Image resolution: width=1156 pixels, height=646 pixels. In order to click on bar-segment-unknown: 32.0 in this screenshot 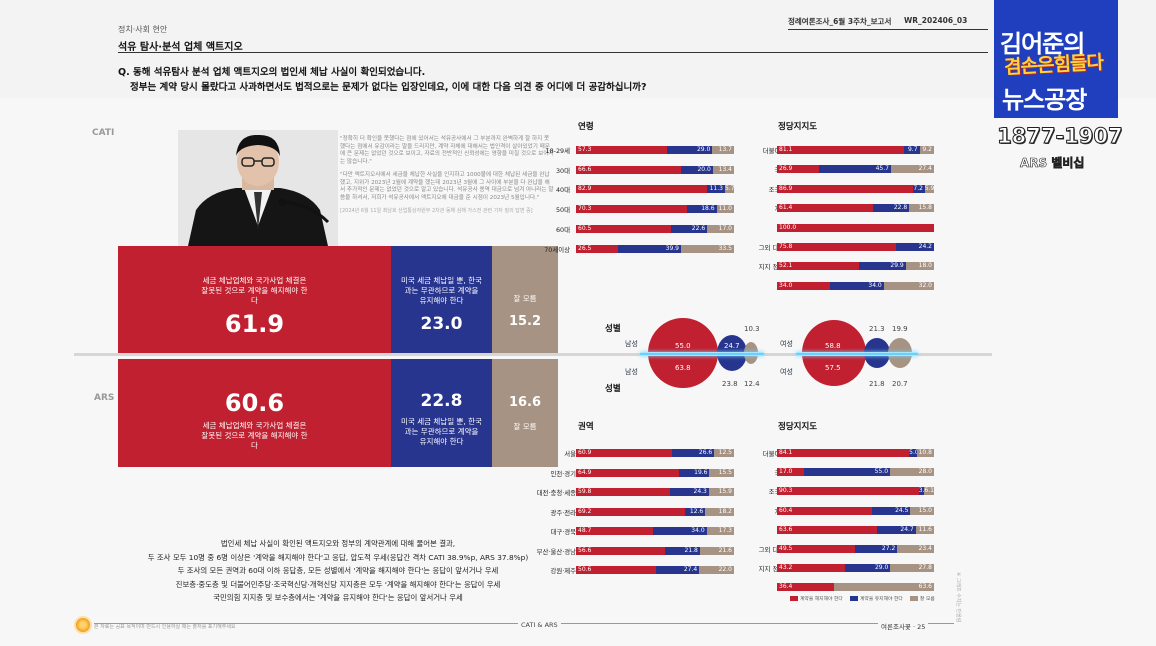, I will do `click(908, 285)`.